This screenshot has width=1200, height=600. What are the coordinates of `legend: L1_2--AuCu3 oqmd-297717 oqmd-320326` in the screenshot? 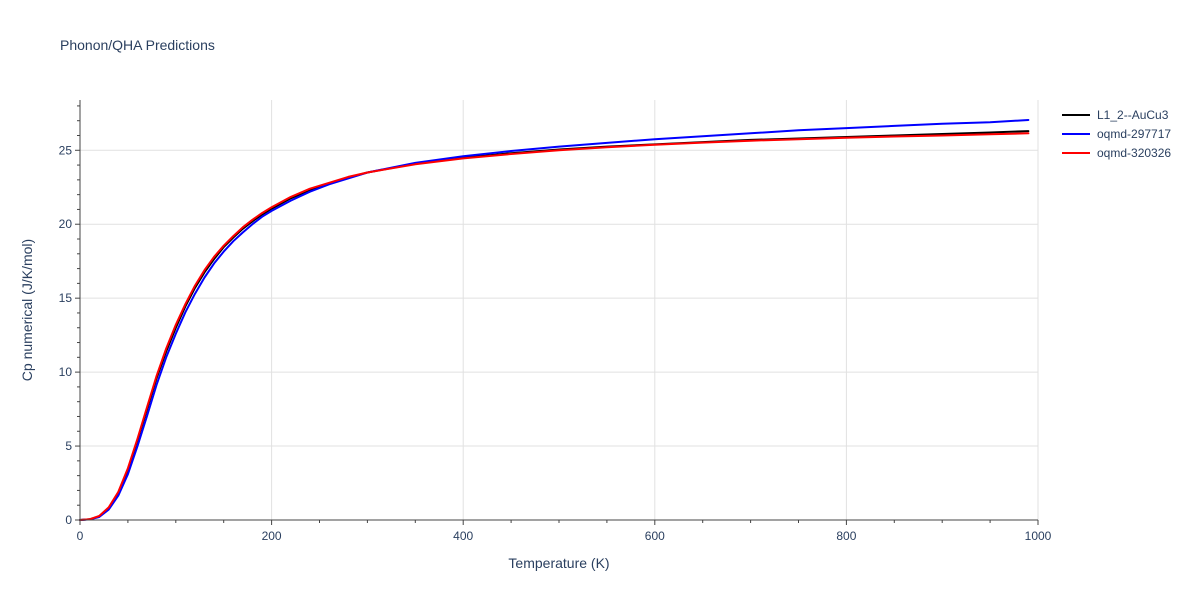 It's located at (1116, 134).